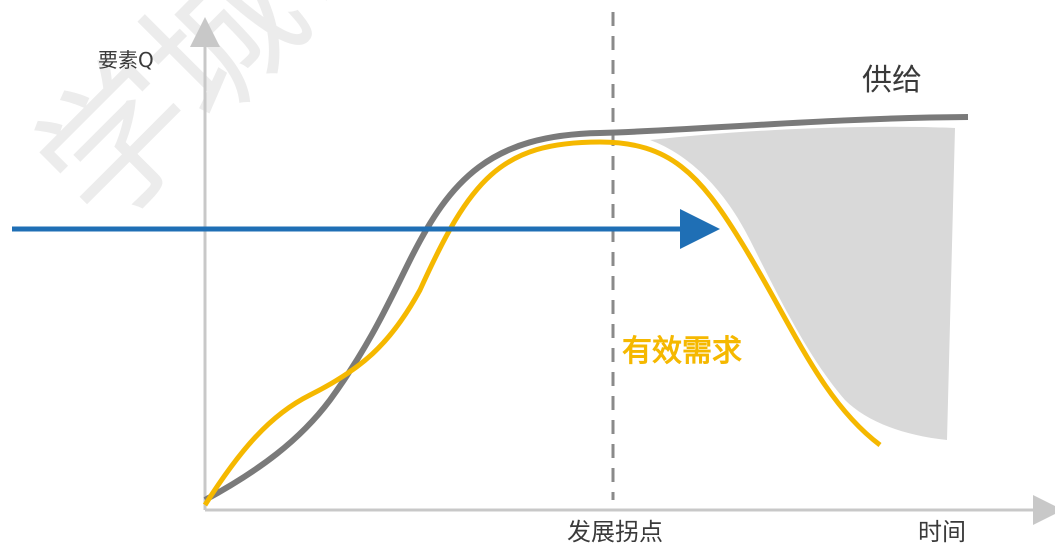  What do you see at coordinates (615, 532) in the screenshot?
I see `inflection-label: 发展拐点` at bounding box center [615, 532].